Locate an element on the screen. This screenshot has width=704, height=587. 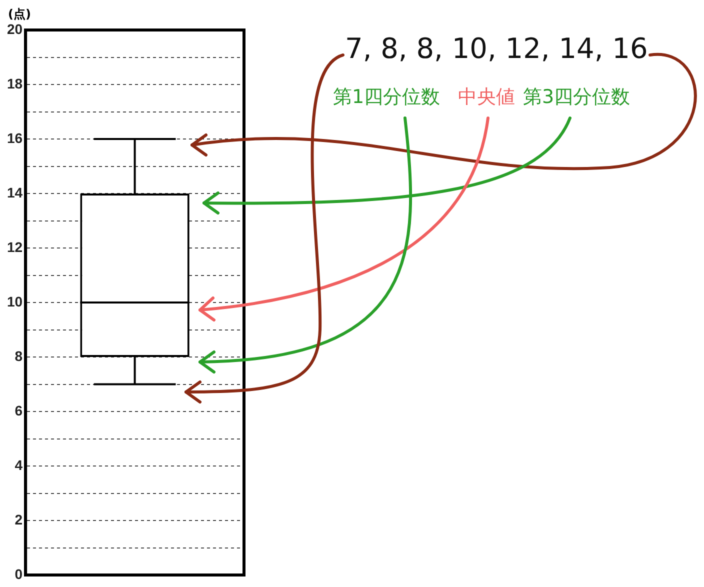
y-tick-label: 0 is located at coordinates (18, 574).